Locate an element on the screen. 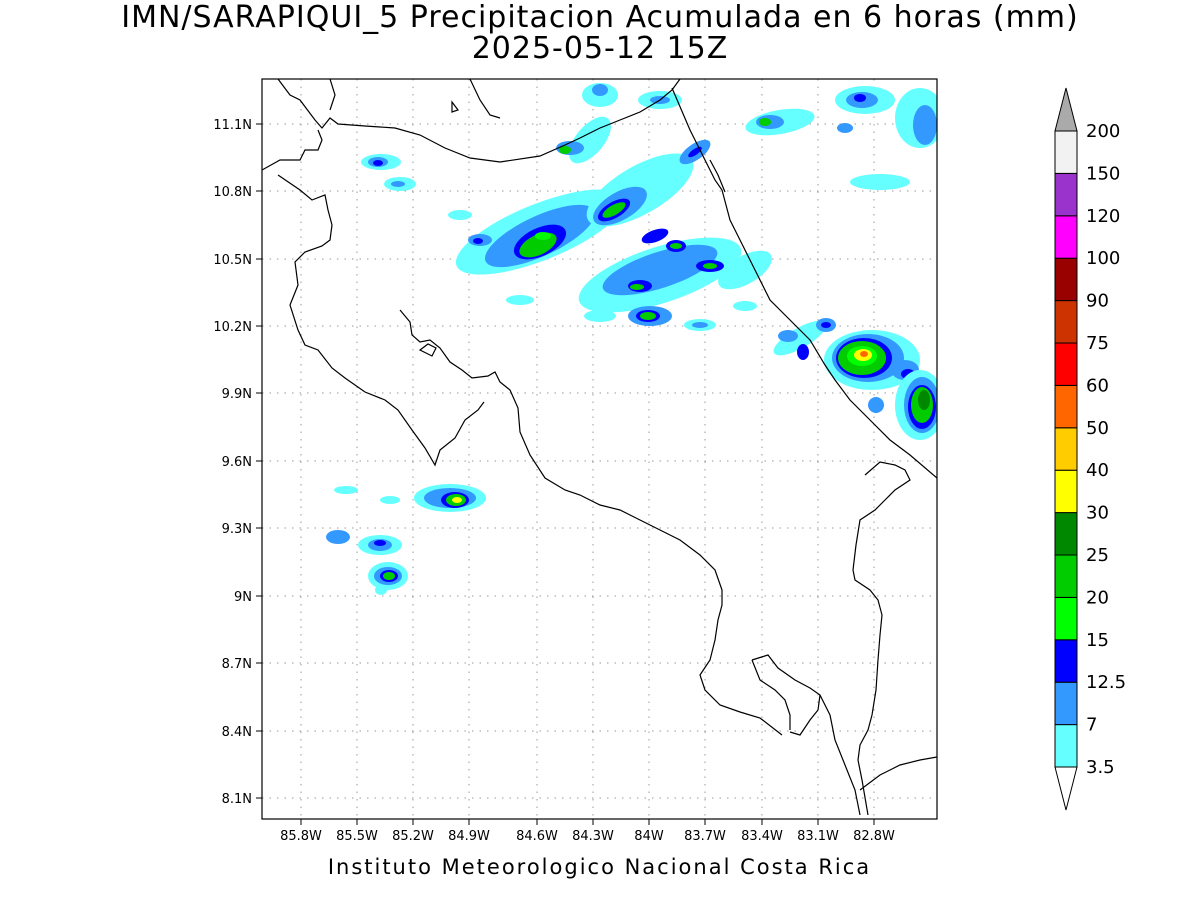  colorbar-level-label: 150 is located at coordinates (1103, 173).